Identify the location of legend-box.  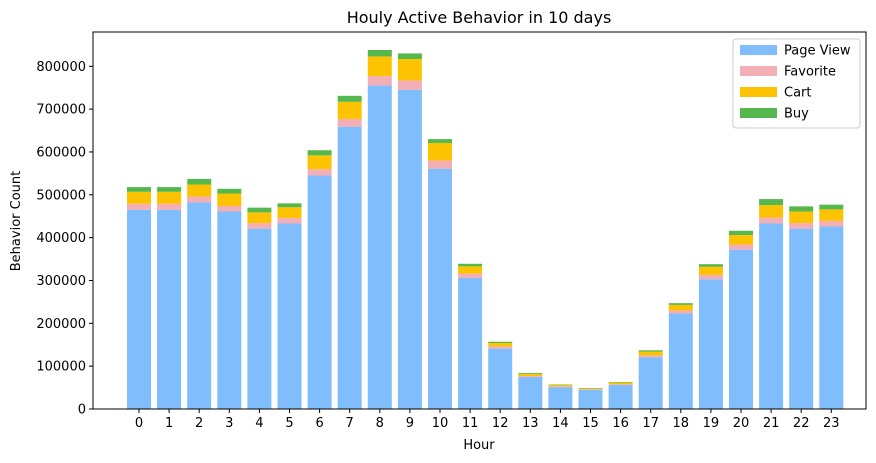
(796, 83).